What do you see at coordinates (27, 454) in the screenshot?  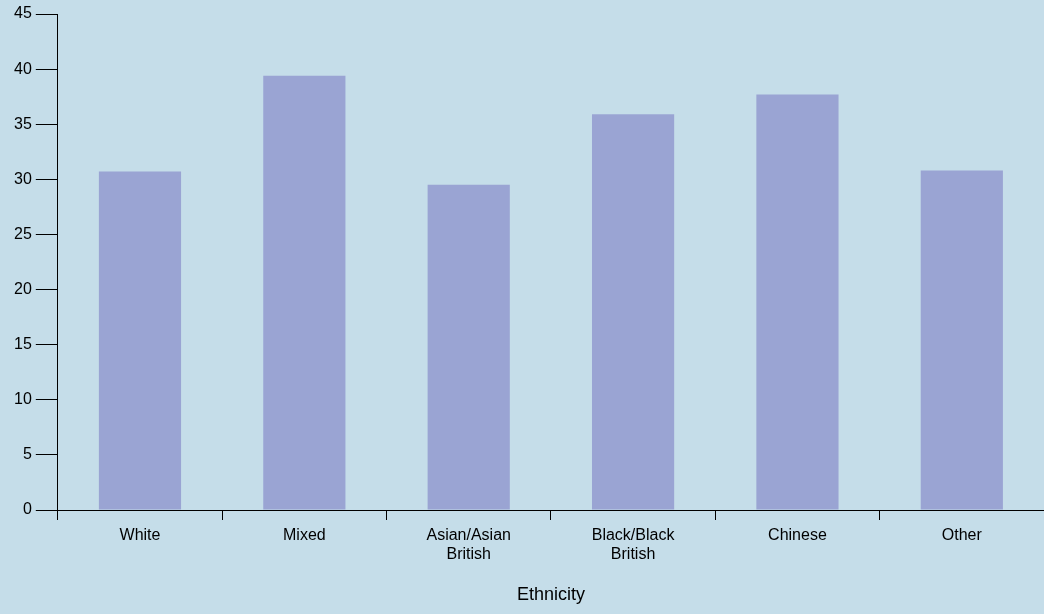 I see `y-tick-label: 5` at bounding box center [27, 454].